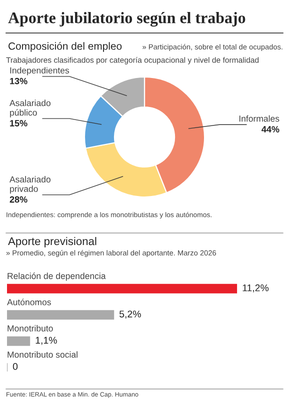  I want to click on y-tick-label: Relación de dependencia, so click(57, 276).